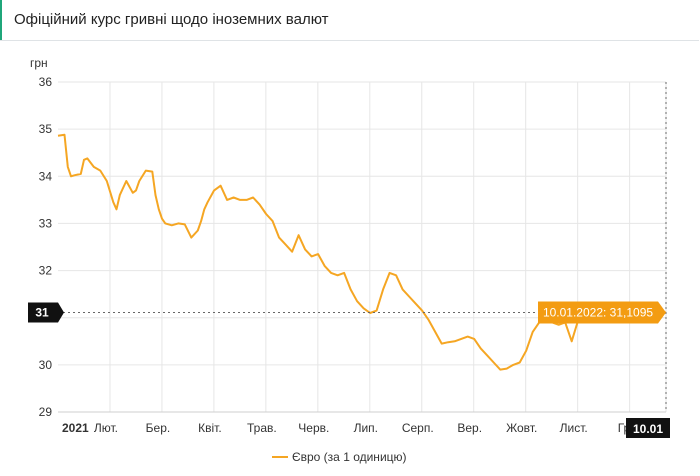 The image size is (700, 476). I want to click on x-marker-box, so click(648, 428).